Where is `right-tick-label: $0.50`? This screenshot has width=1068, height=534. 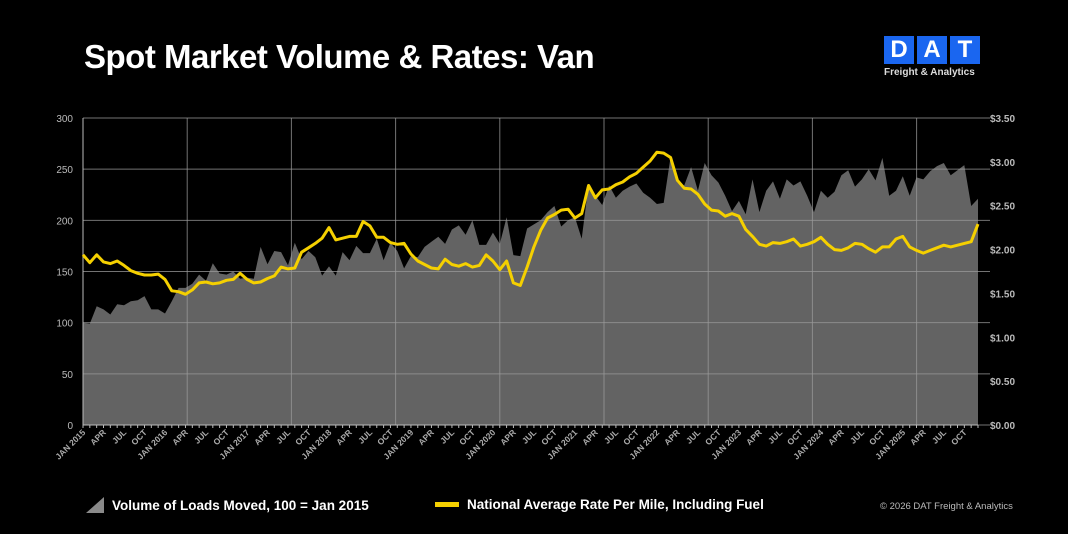 right-tick-label: $0.50 is located at coordinates (1002, 382).